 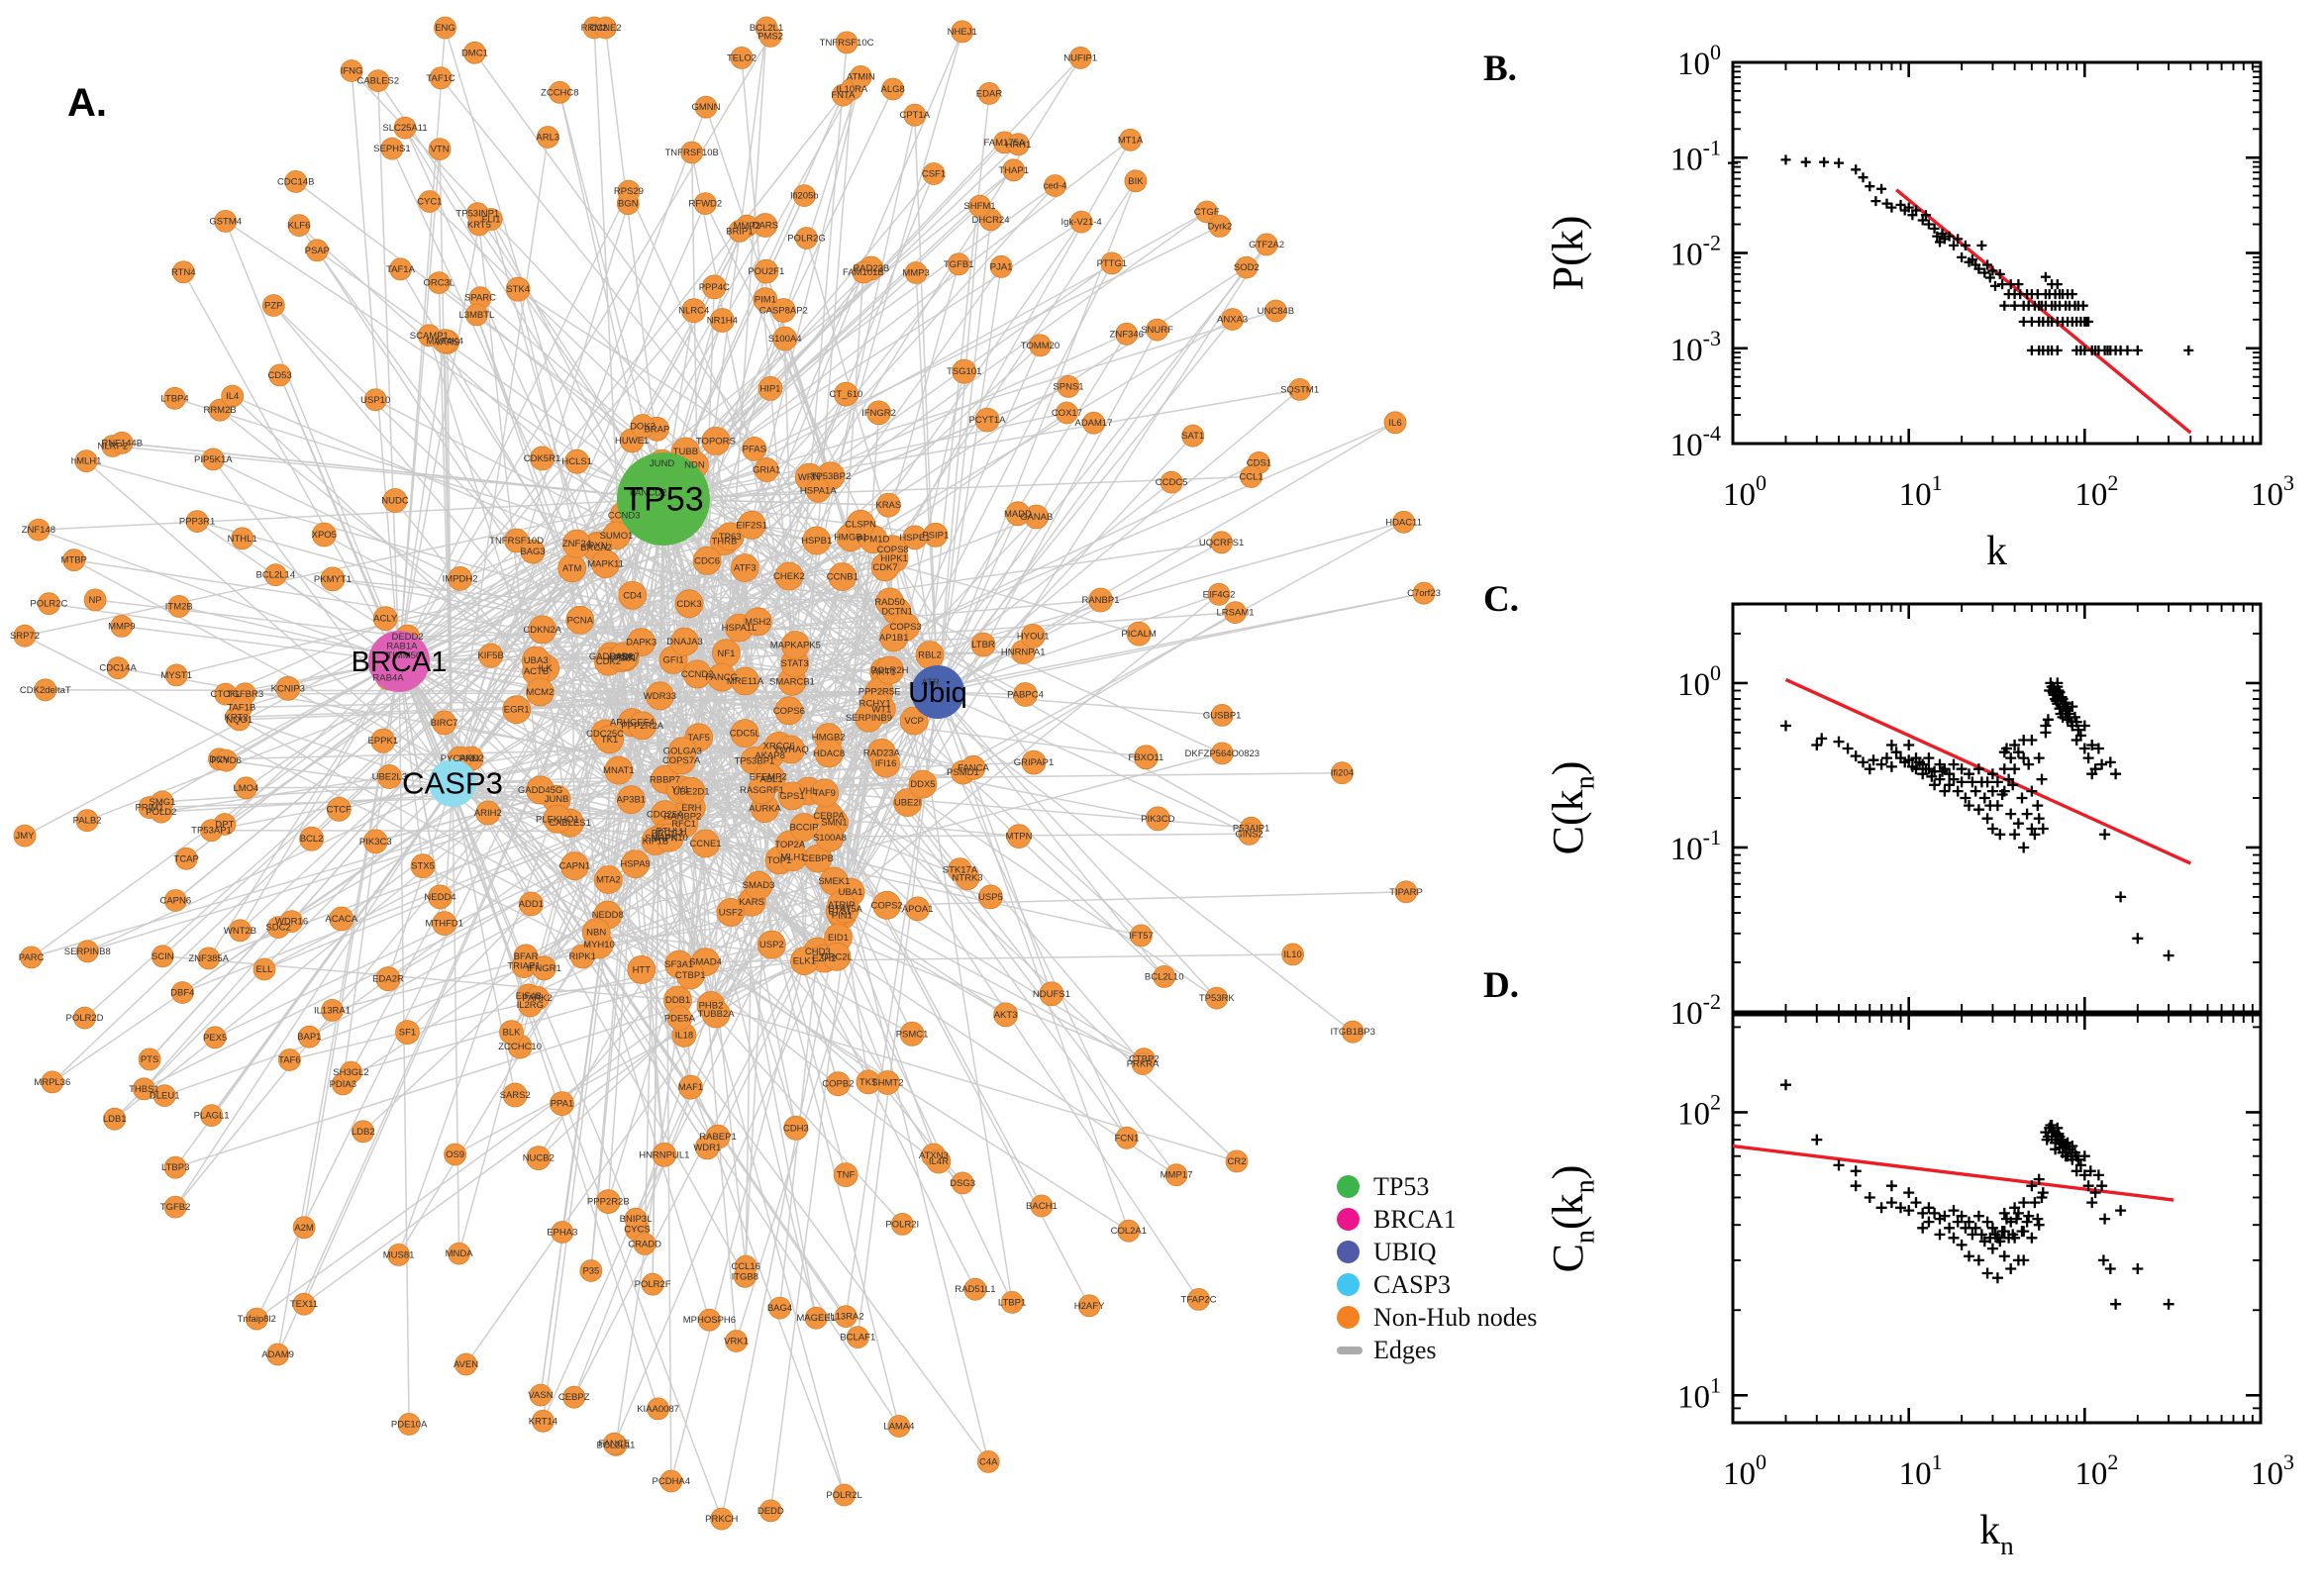 I want to click on axis-tick-label: 101, so click(x=1921, y=491).